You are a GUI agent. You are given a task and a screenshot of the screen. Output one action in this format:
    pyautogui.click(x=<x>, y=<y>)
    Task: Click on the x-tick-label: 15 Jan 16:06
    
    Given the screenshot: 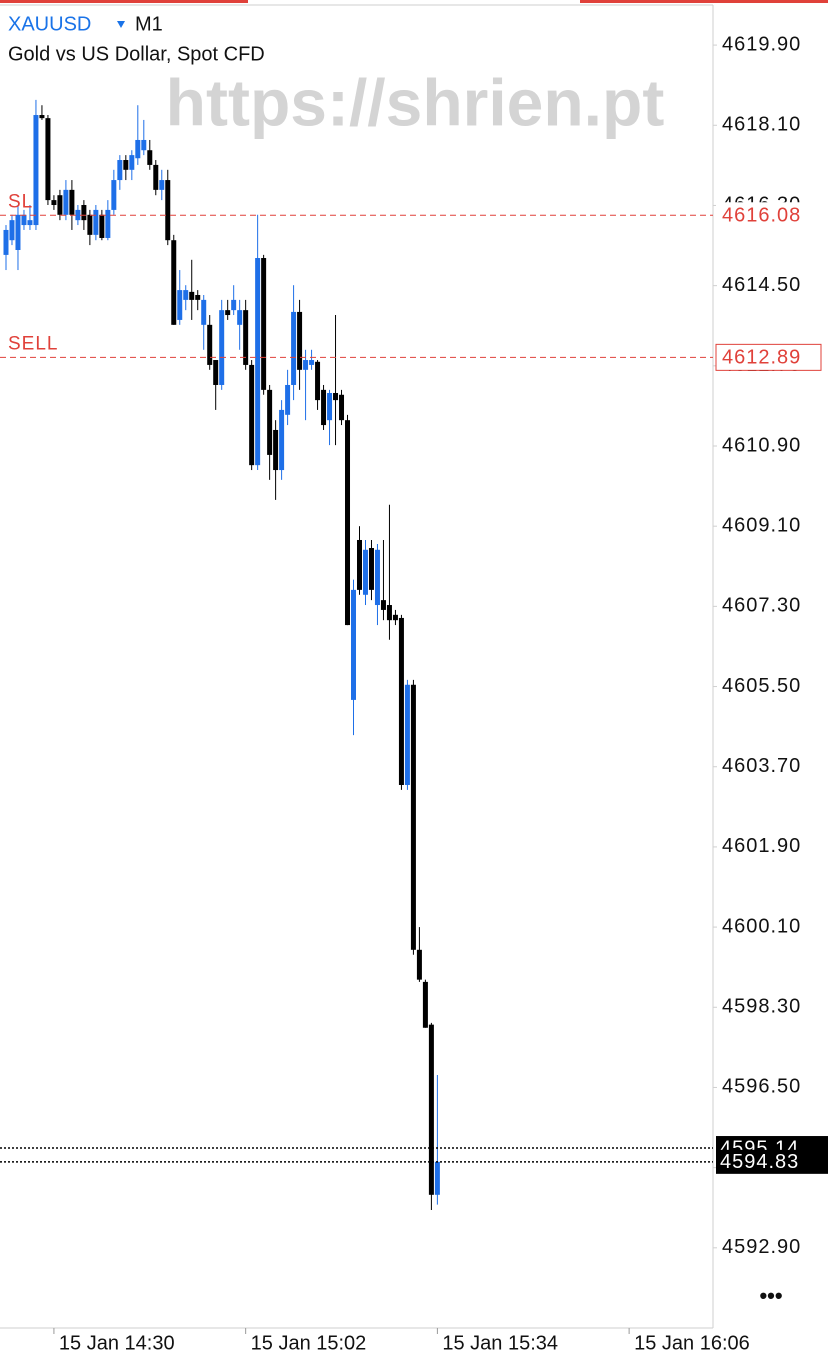 What is the action you would take?
    pyautogui.click(x=692, y=1343)
    